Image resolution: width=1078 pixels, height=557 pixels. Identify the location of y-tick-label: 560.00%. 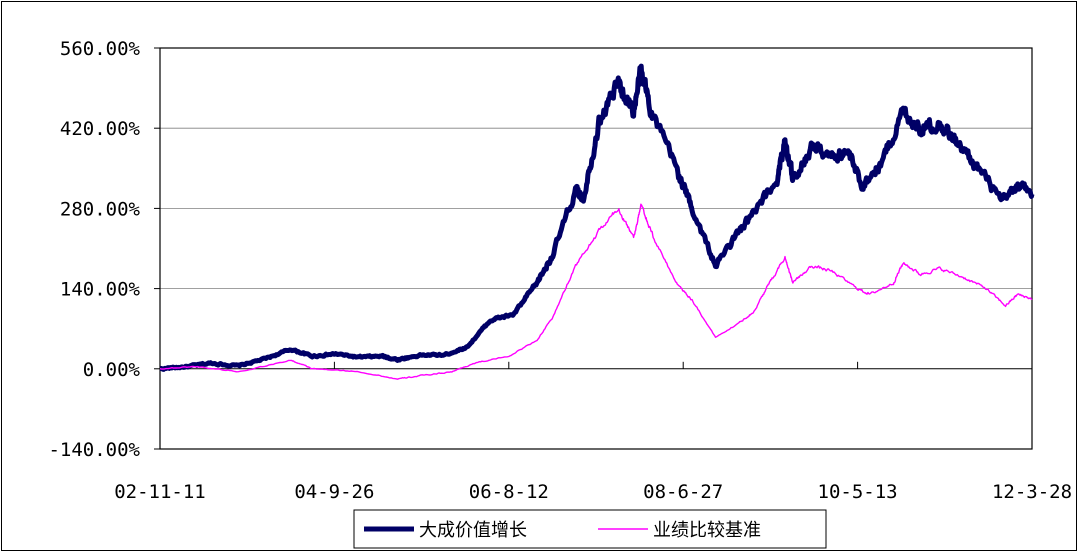
(100, 49).